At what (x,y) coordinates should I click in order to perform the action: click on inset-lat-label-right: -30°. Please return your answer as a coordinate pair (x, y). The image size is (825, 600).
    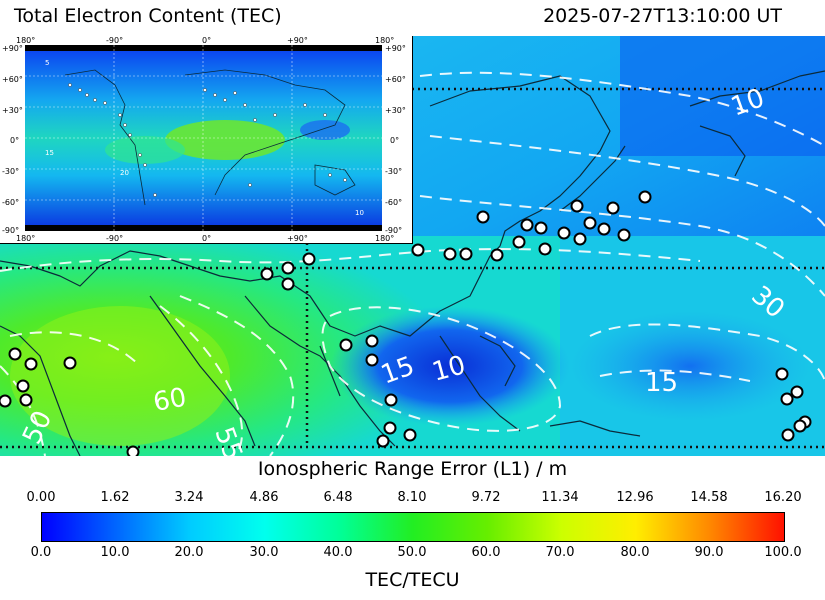
    Looking at the image, I should click on (394, 171).